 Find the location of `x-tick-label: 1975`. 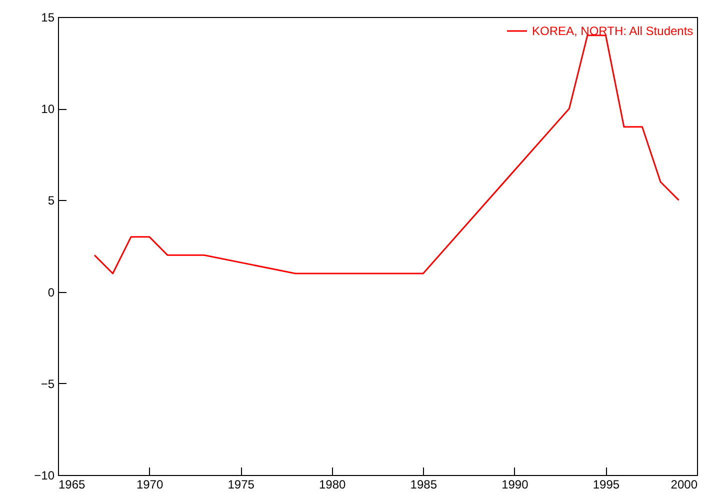

x-tick-label: 1975 is located at coordinates (241, 485).